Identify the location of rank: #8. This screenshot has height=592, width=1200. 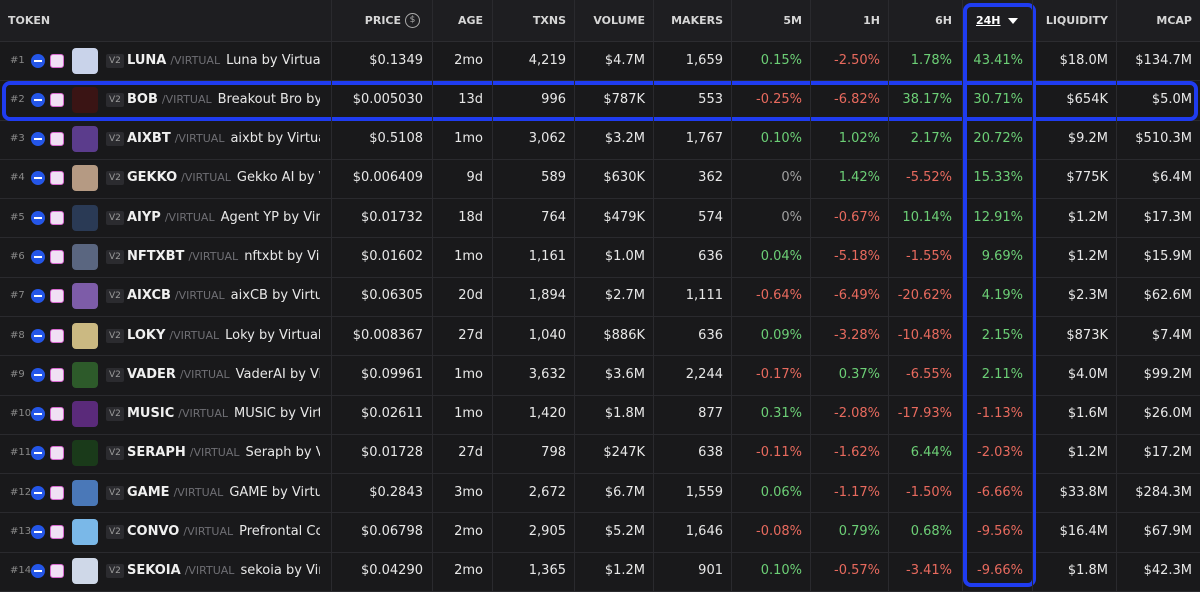
(17, 335).